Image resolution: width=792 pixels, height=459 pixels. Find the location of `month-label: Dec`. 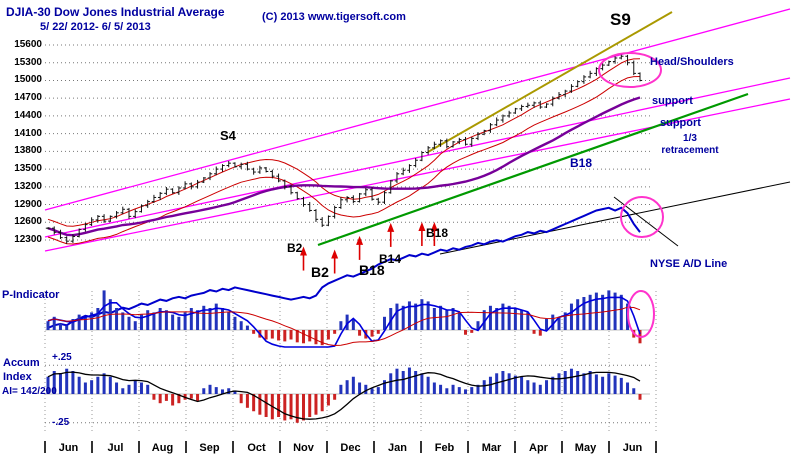

month-label: Dec is located at coordinates (350, 448).